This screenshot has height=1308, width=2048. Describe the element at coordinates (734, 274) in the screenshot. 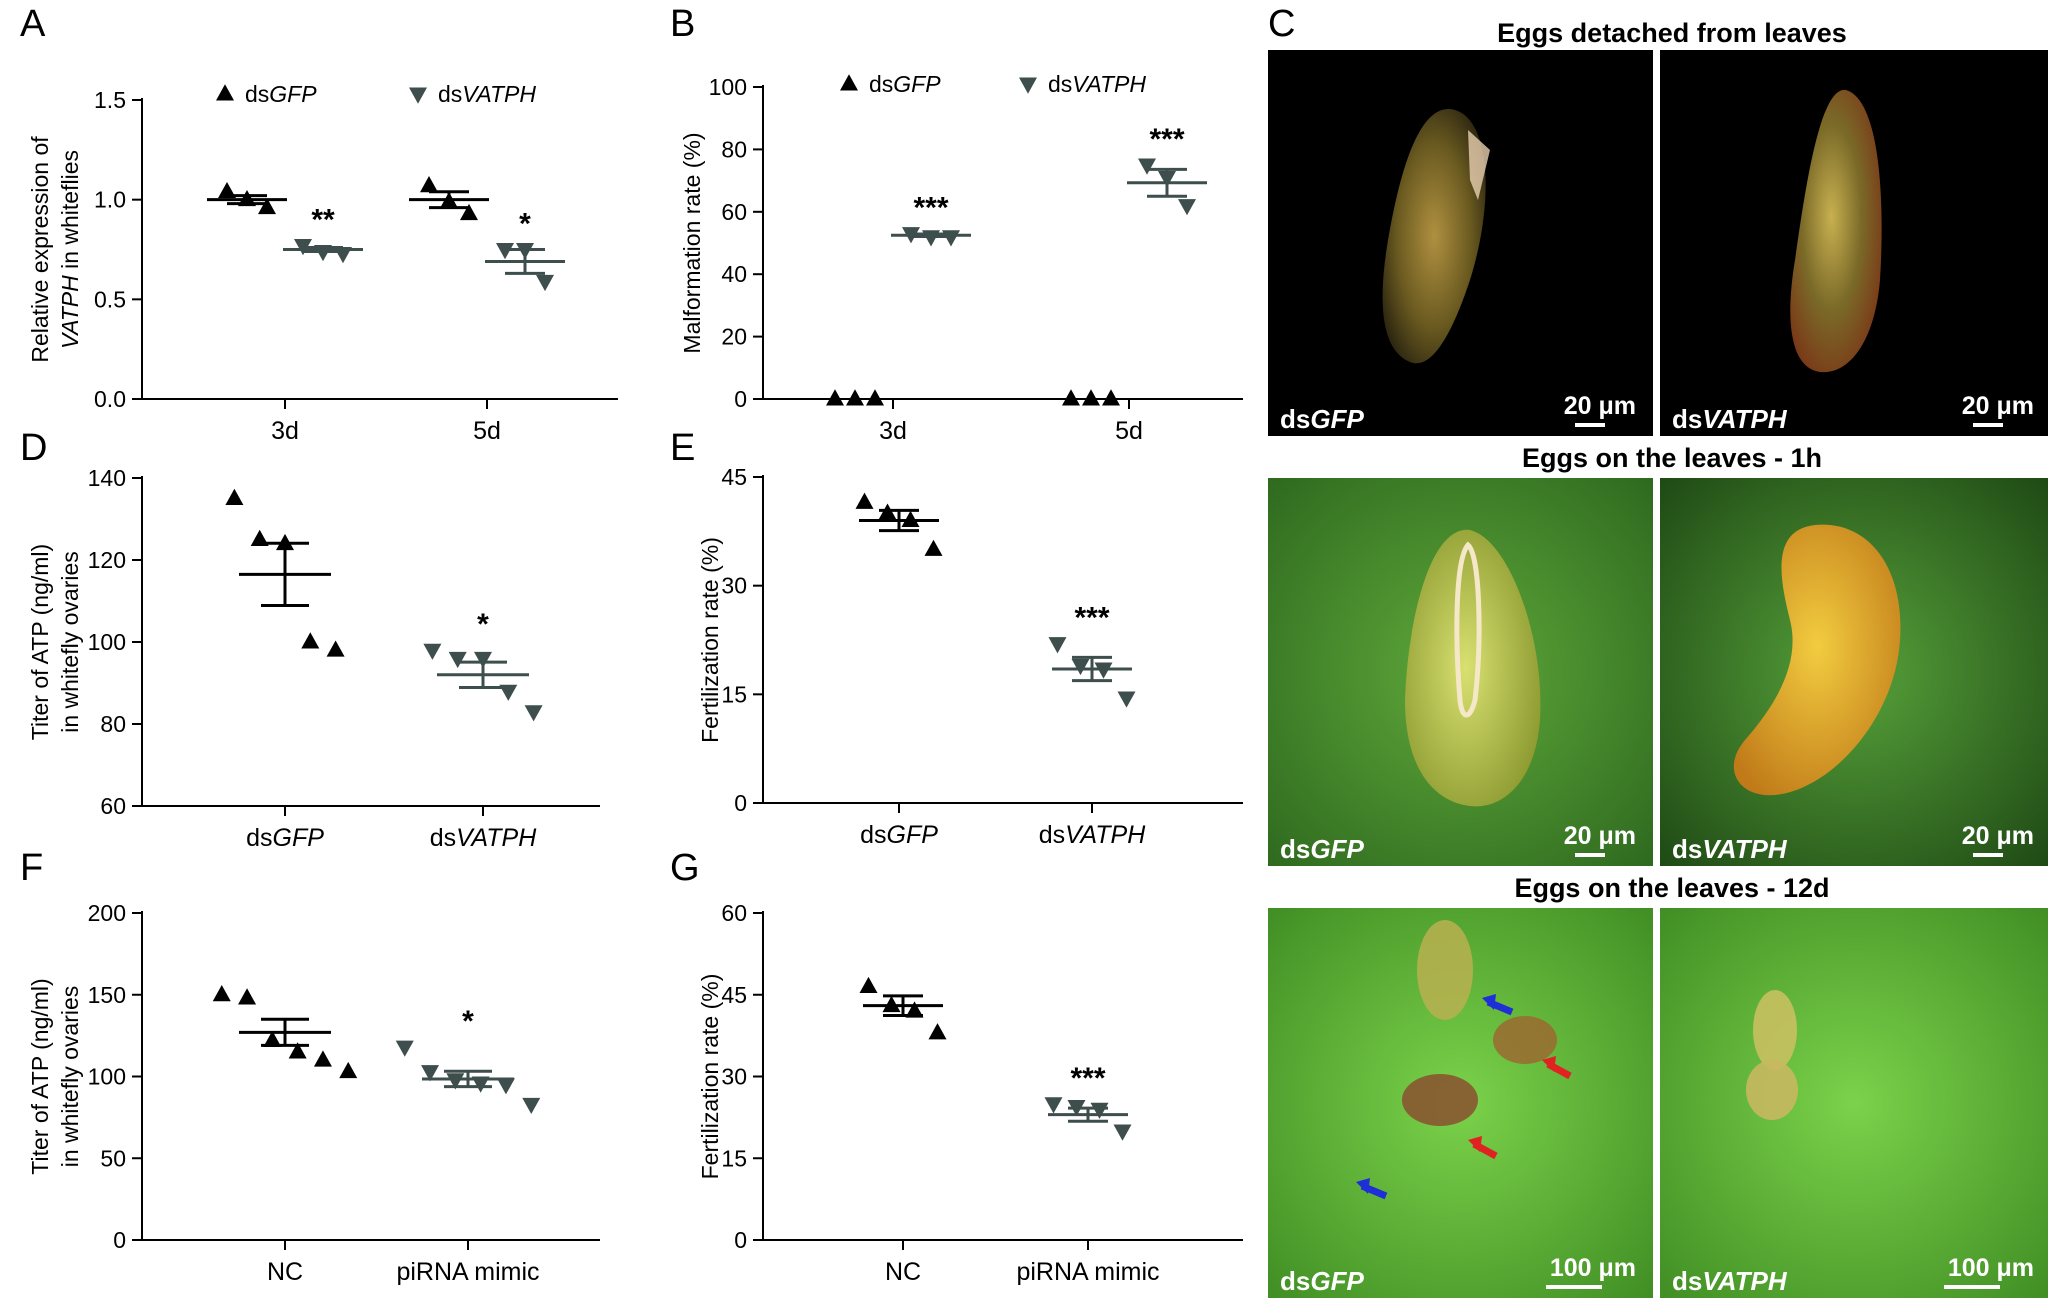

I see `y-tick-label: 40` at that location.